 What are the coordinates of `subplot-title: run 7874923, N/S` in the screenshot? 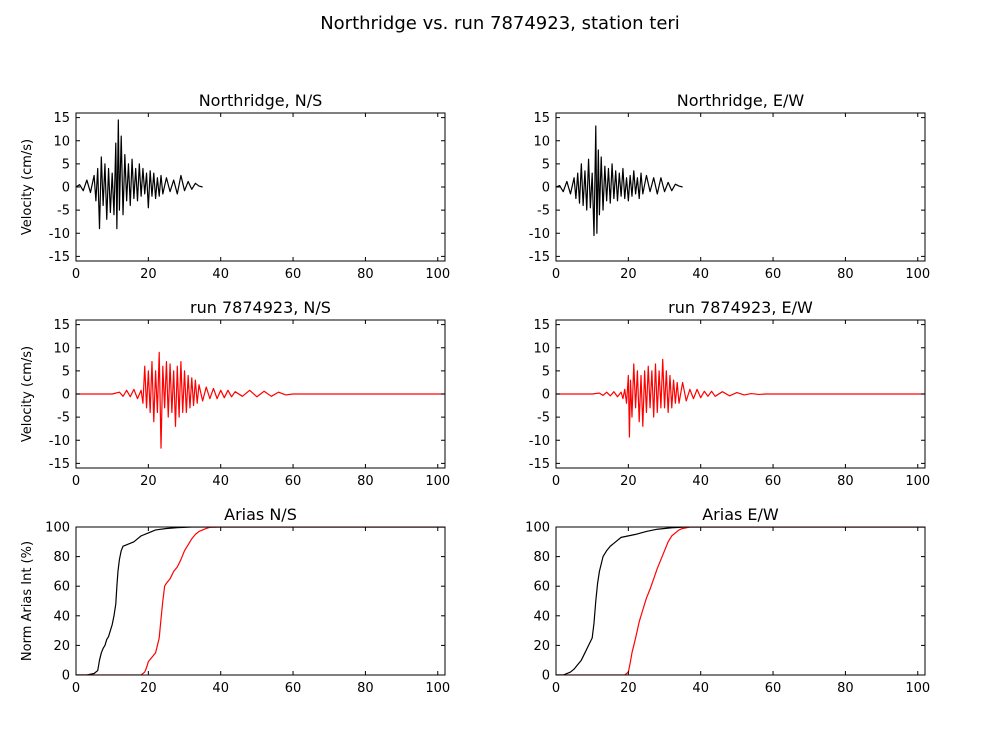 It's located at (260, 307).